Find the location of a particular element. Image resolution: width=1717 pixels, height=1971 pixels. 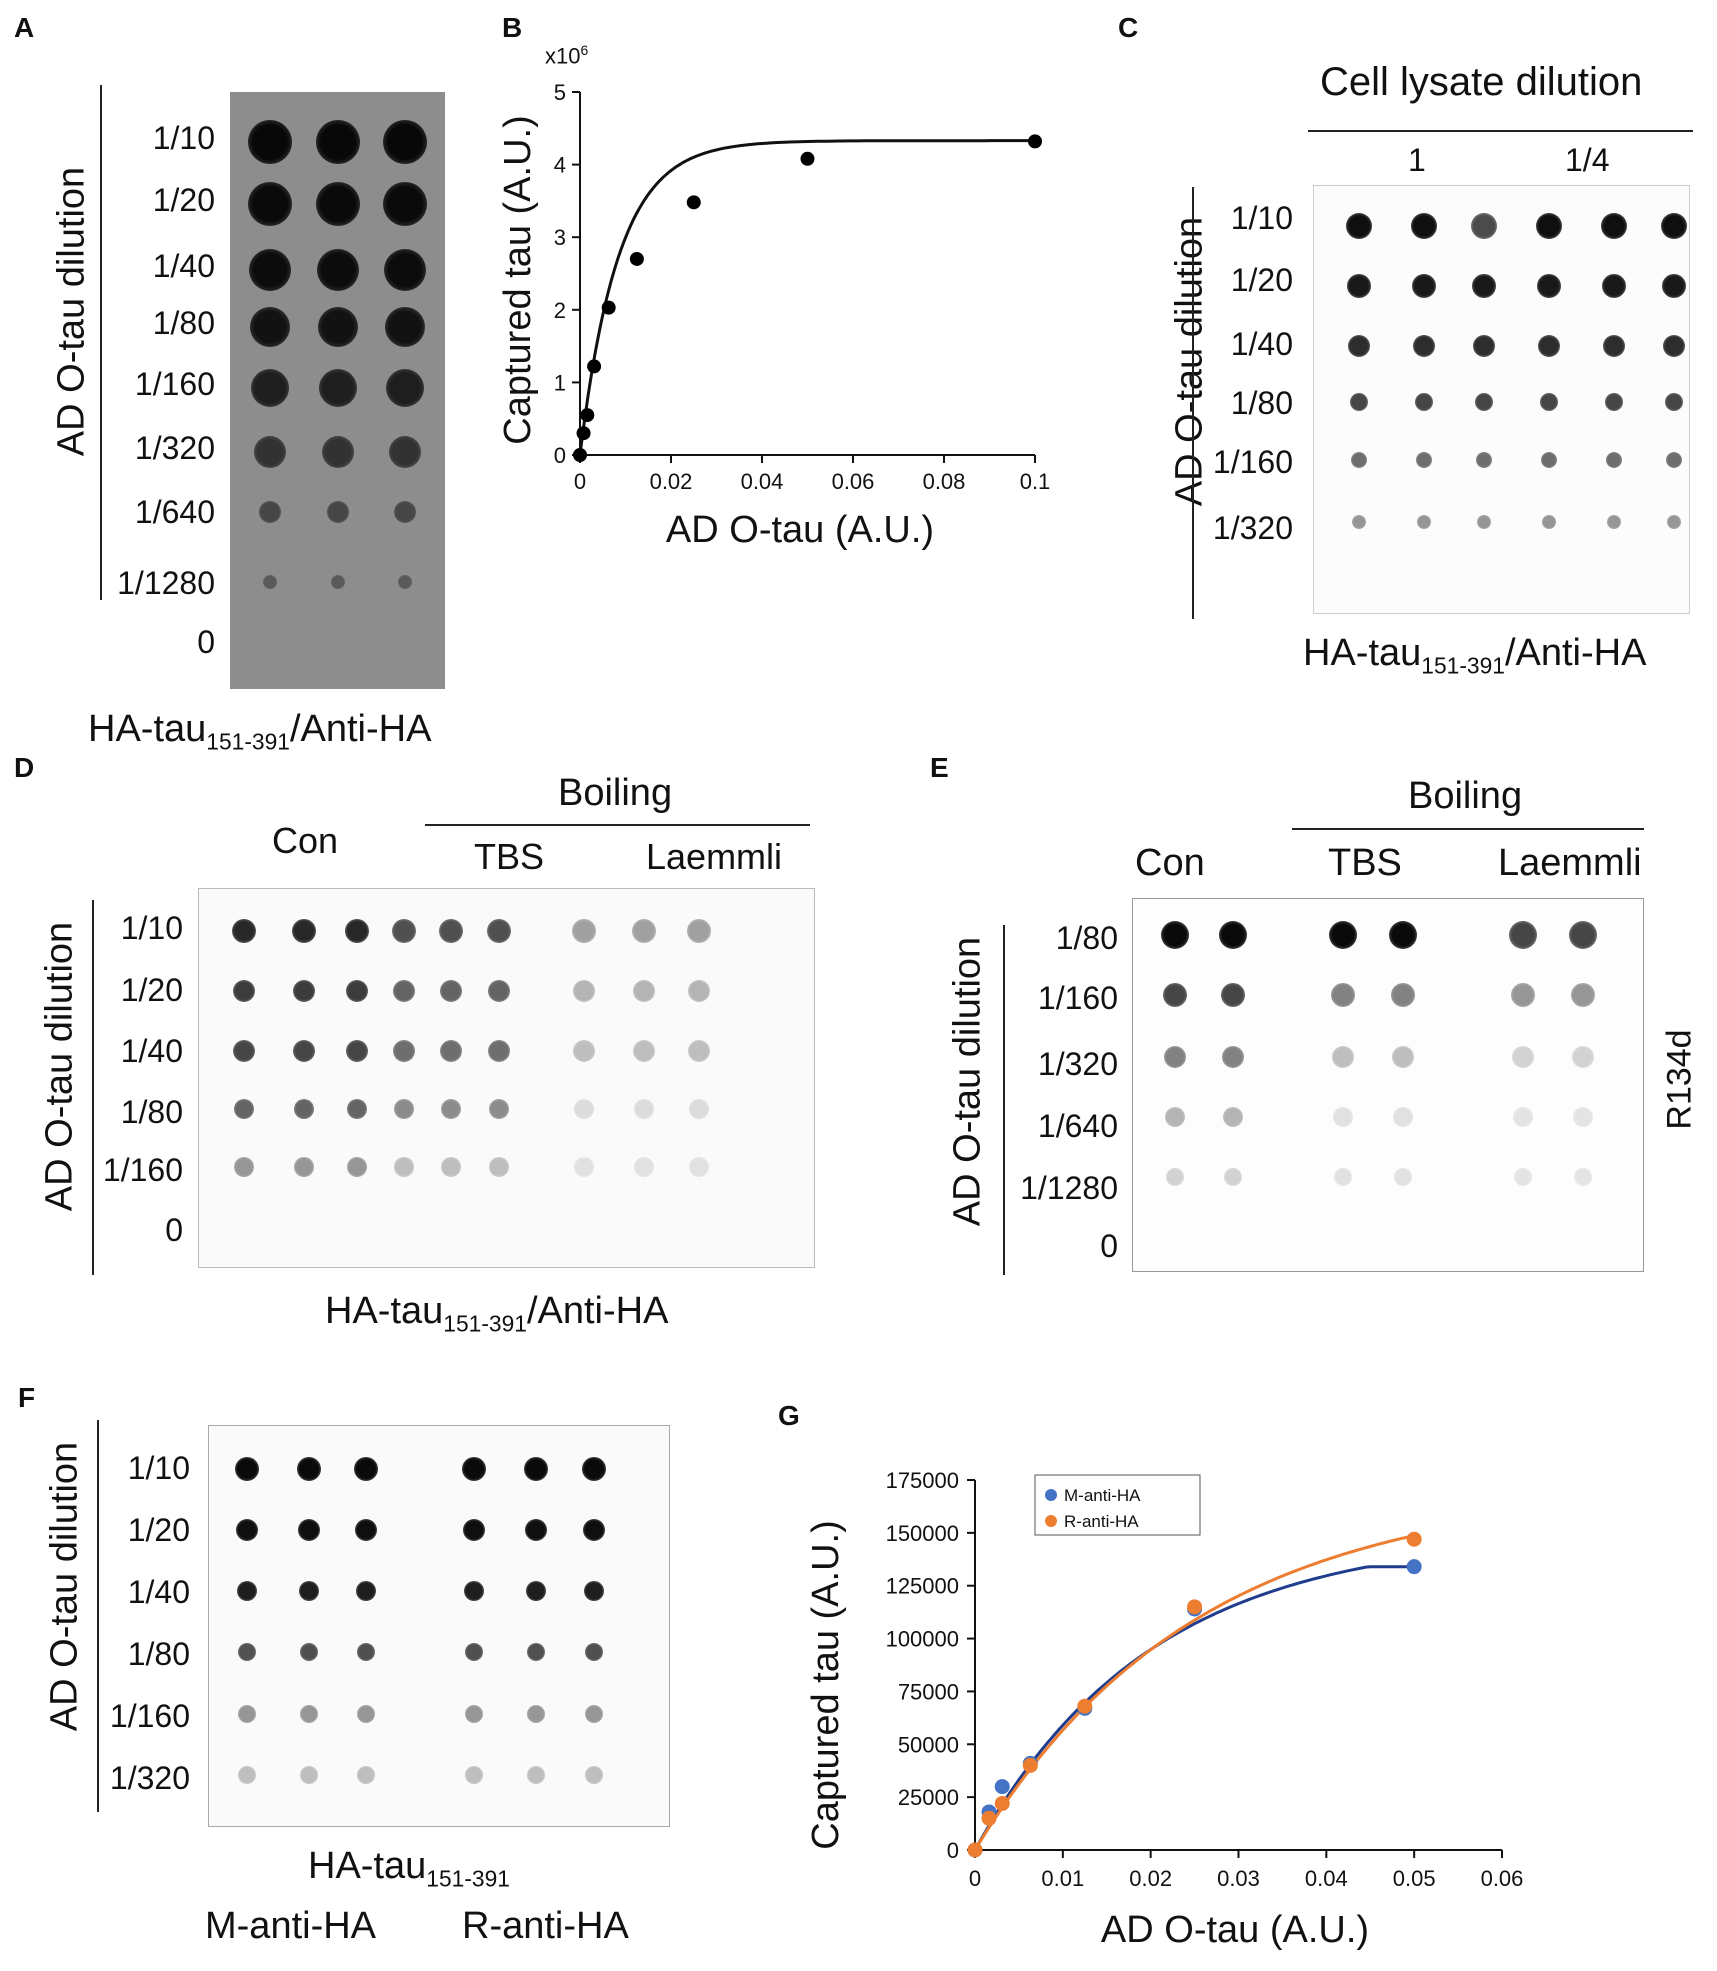

panel-letter-e: E is located at coordinates (939, 767).